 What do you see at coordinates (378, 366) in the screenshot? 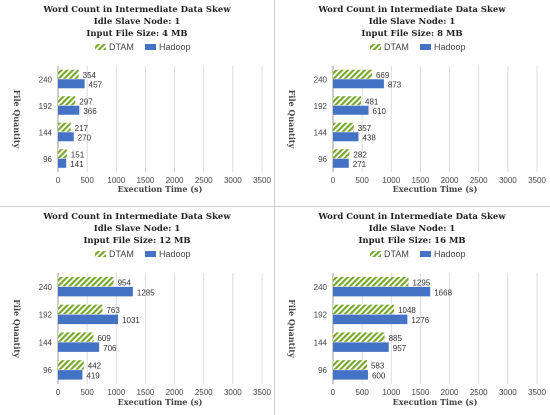
I see `data-label: 583` at bounding box center [378, 366].